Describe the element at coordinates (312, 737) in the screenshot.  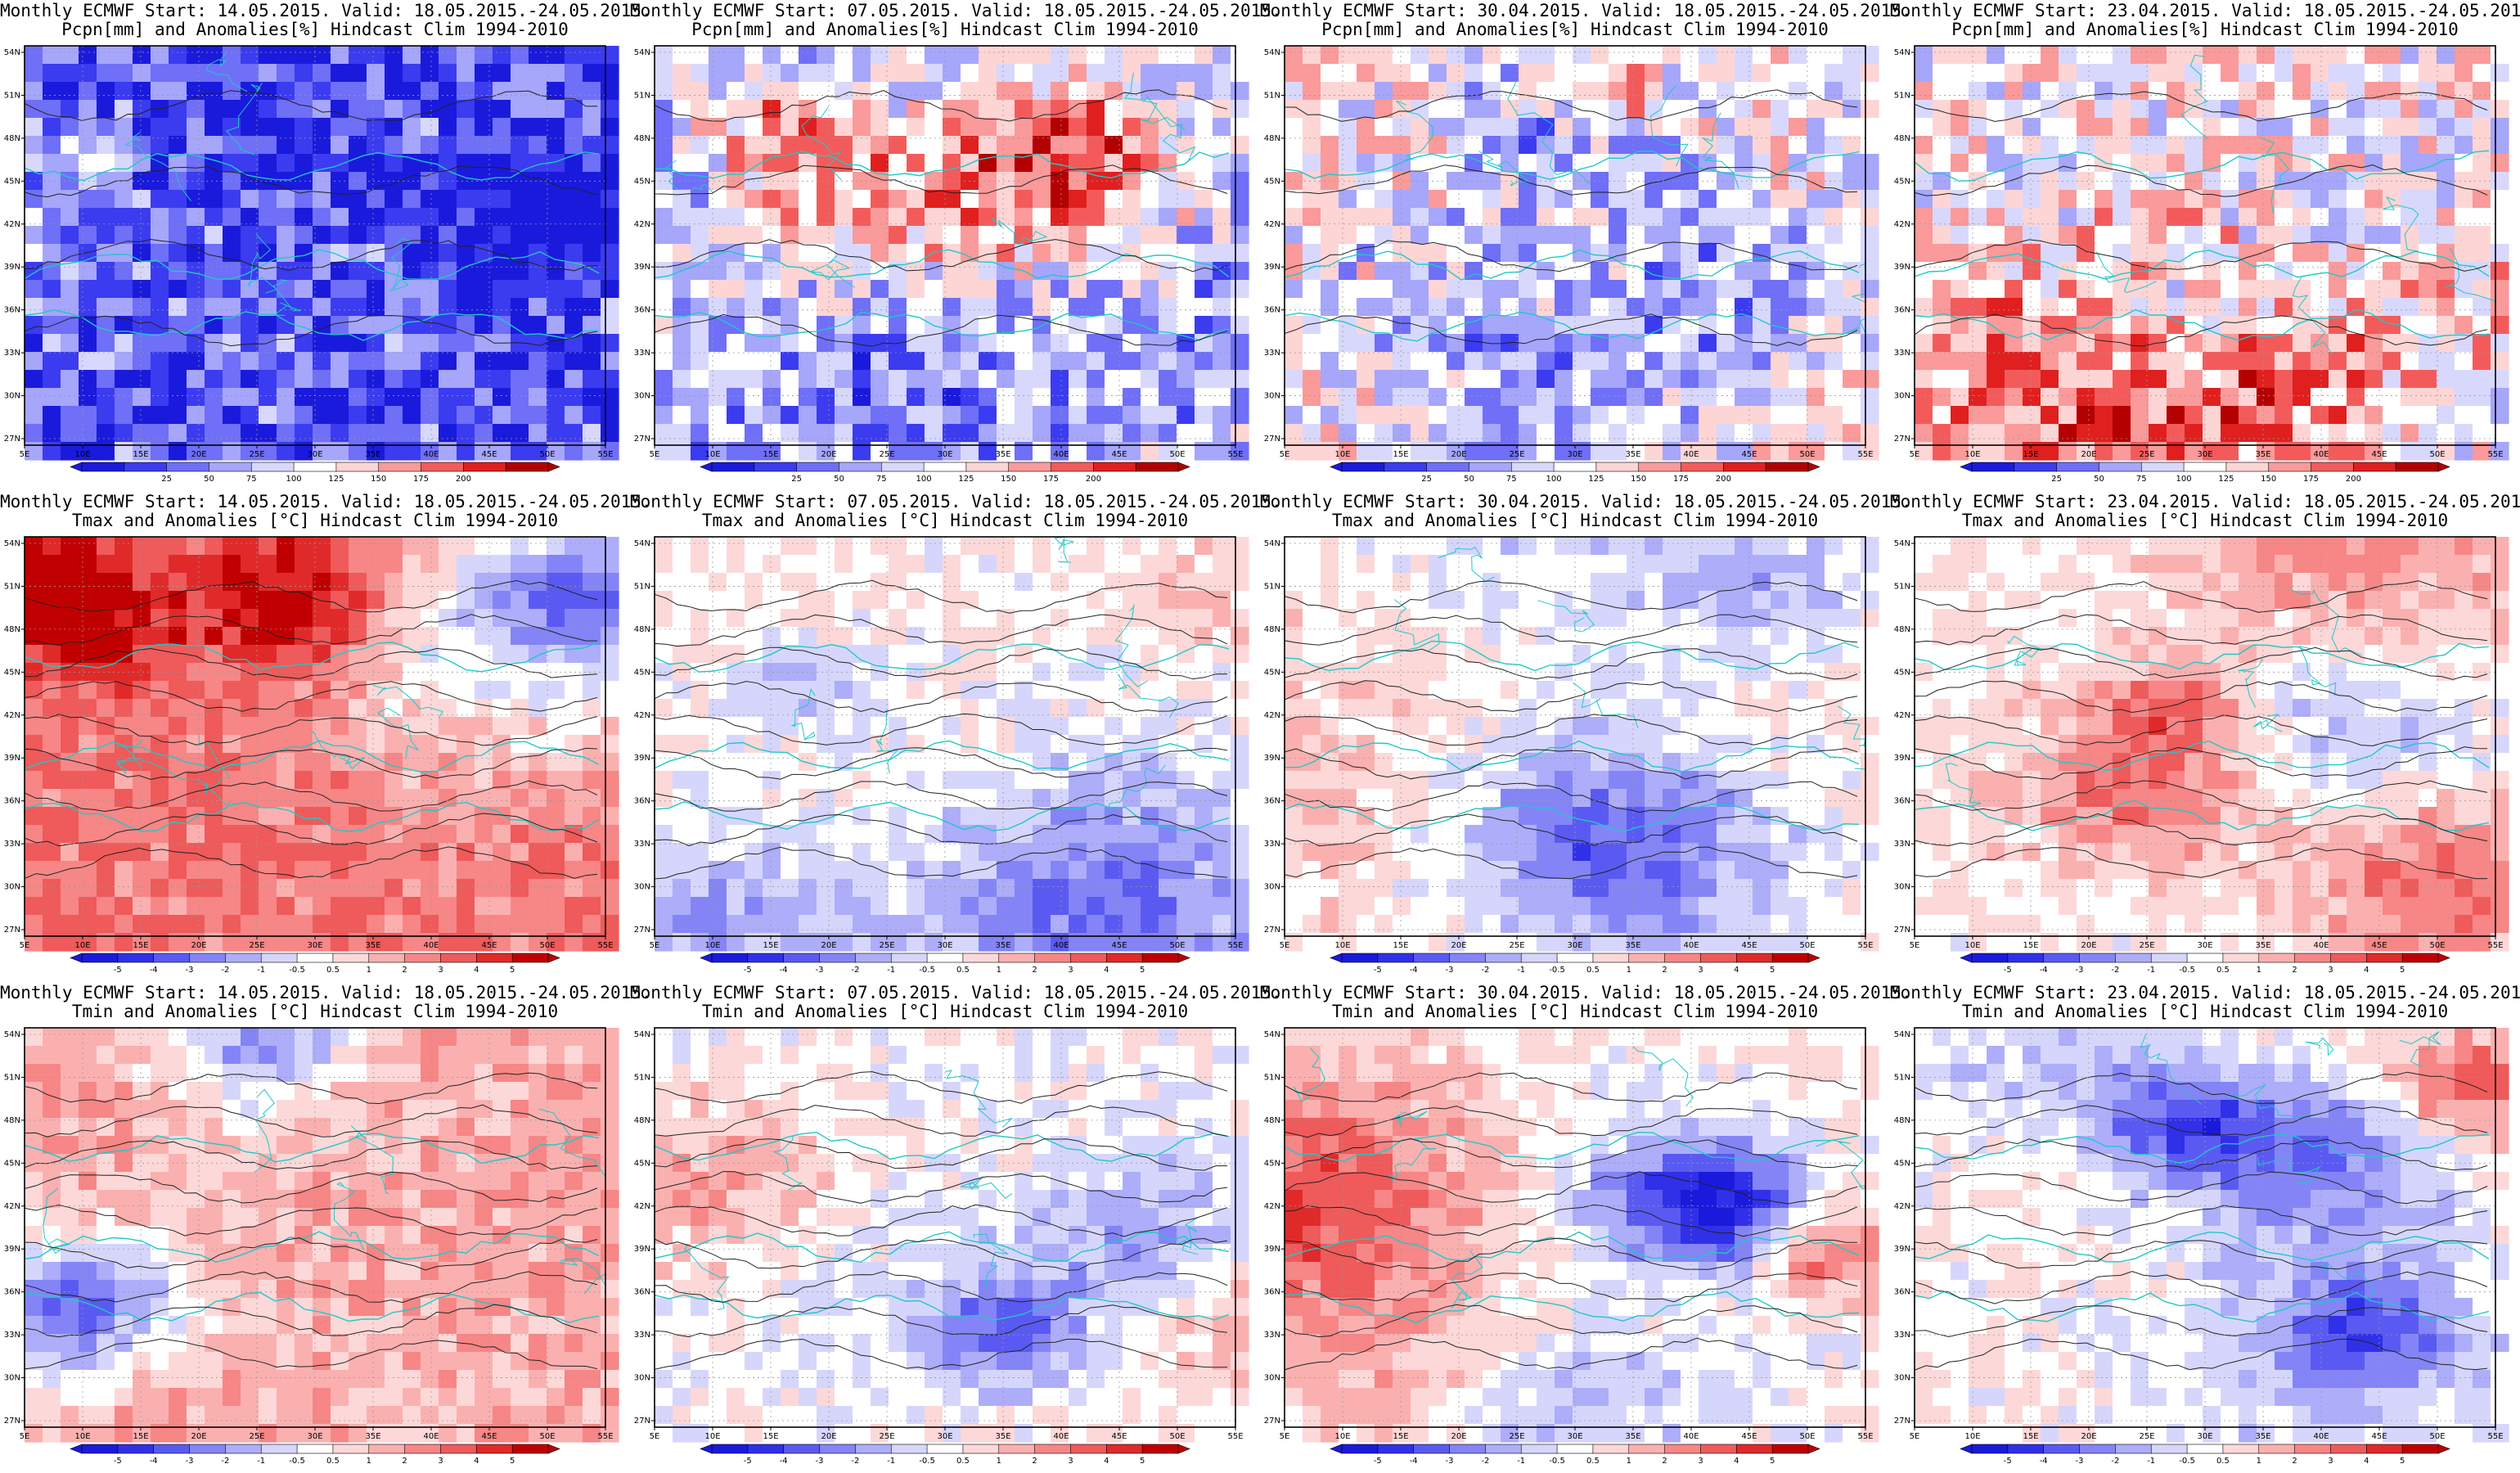
I see `coastlines` at that location.